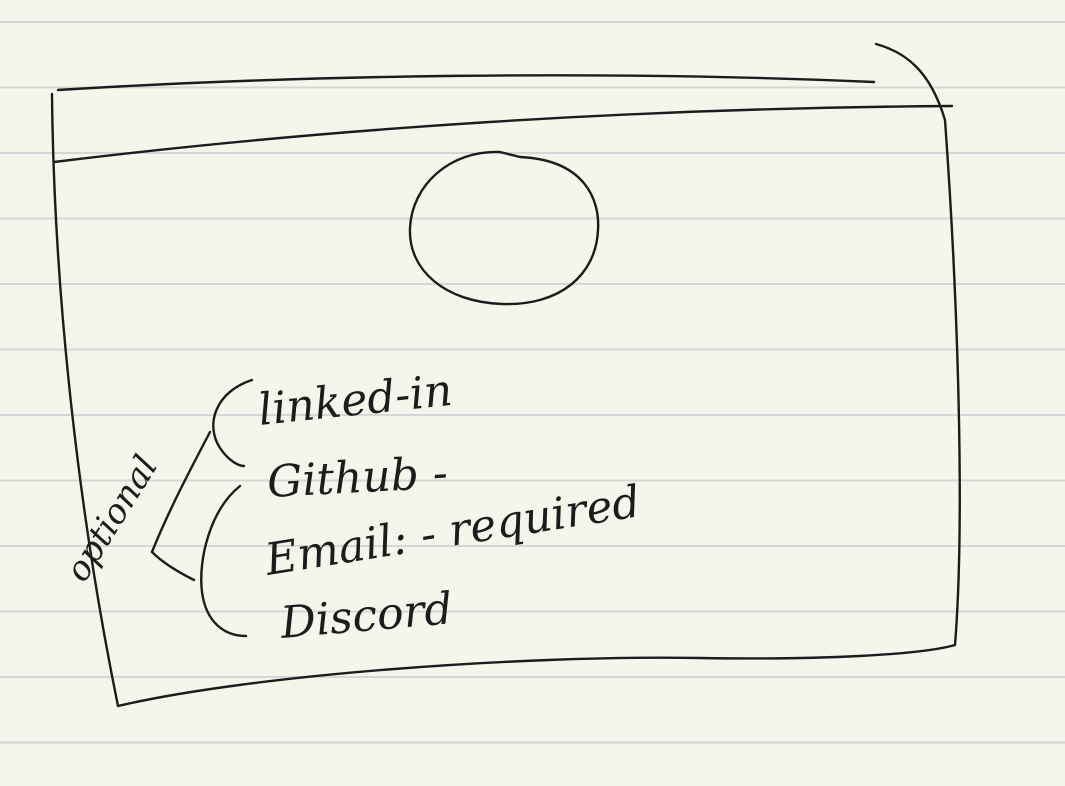  Describe the element at coordinates (357, 478) in the screenshot. I see `github-field-label: Github -` at that location.